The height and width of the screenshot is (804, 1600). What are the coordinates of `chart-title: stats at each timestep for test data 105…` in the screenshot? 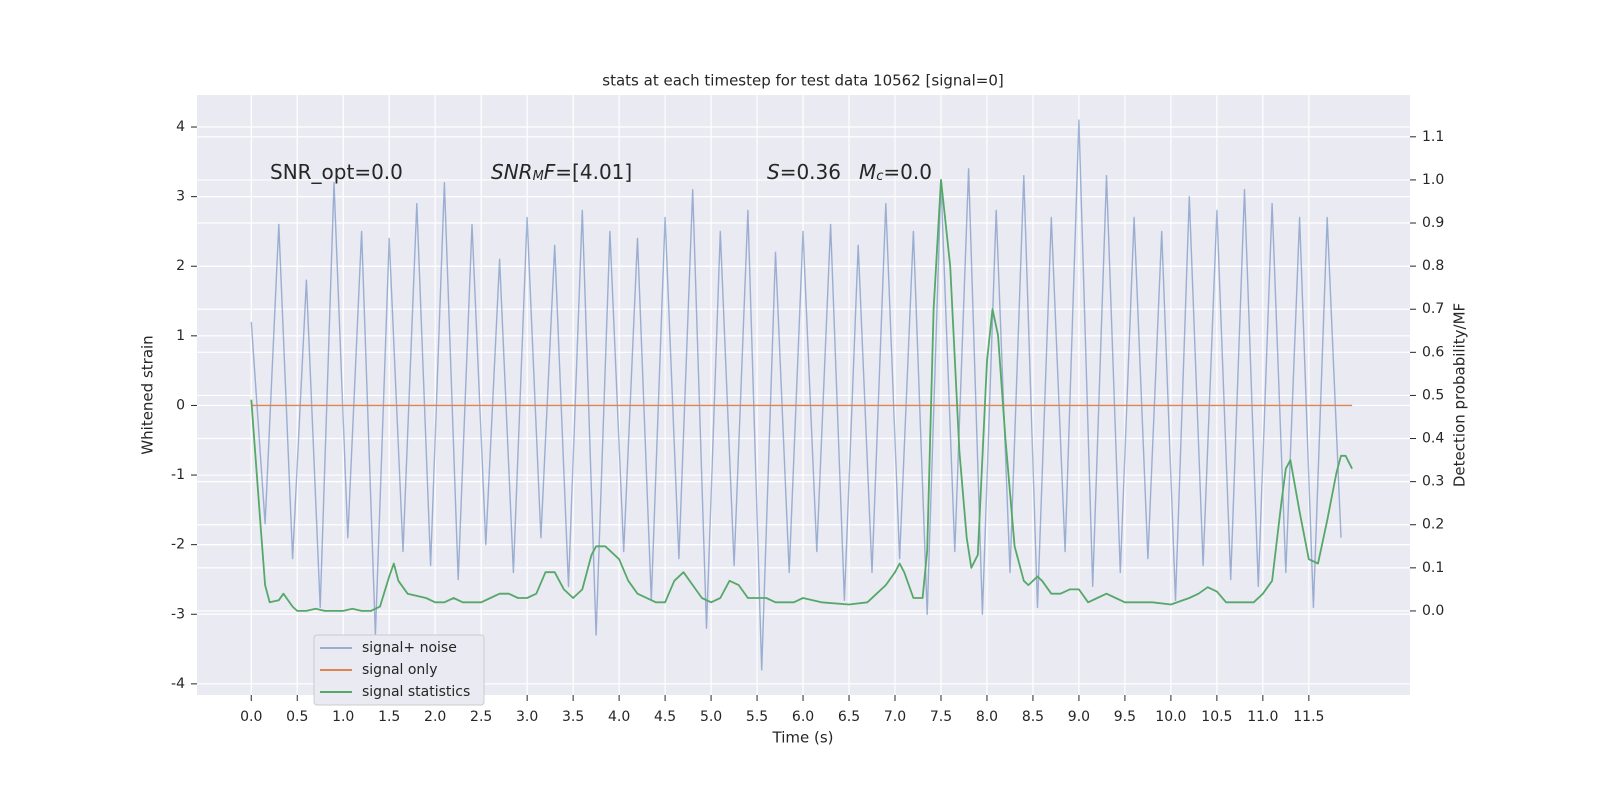 It's located at (802, 81).